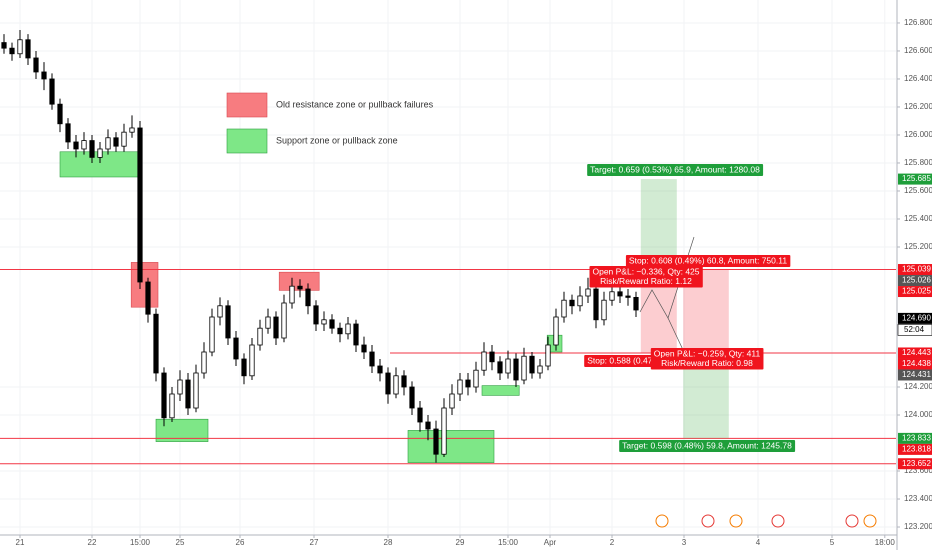  What do you see at coordinates (646, 281) in the screenshot?
I see `label-text: Risk/Reward Ratio: 1.12` at bounding box center [646, 281].